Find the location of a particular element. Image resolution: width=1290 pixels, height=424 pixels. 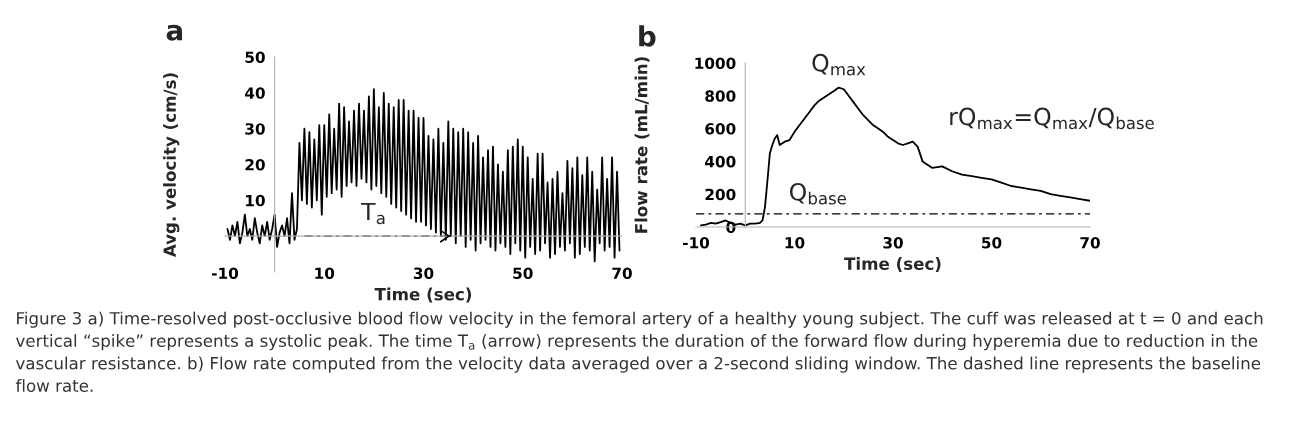

y-tick-label: 30 is located at coordinates (255, 129).